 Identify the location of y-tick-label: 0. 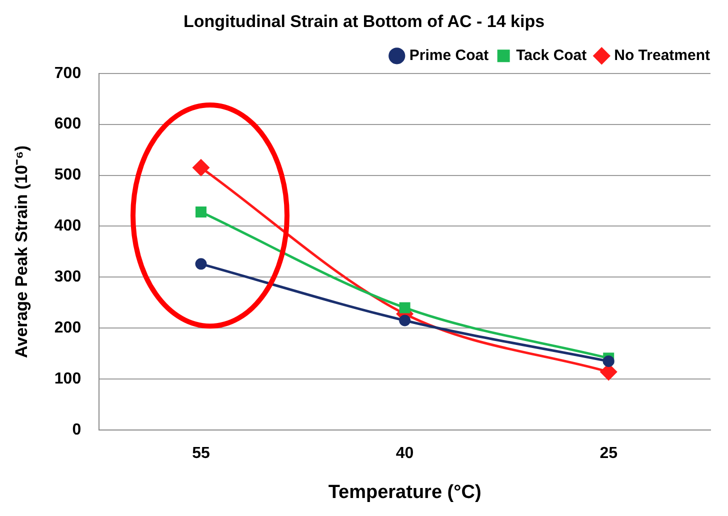
(77, 429).